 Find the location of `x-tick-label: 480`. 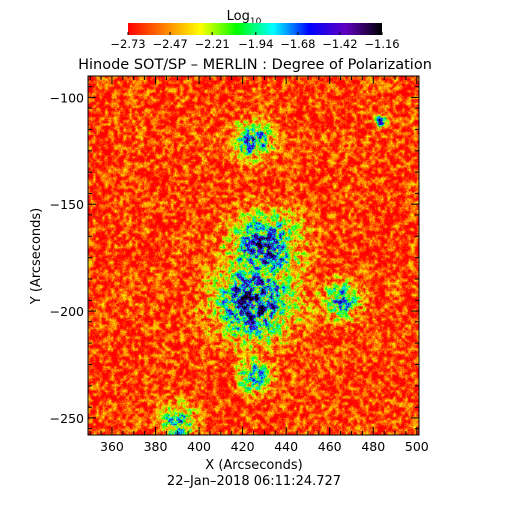

x-tick-label: 480 is located at coordinates (373, 446).